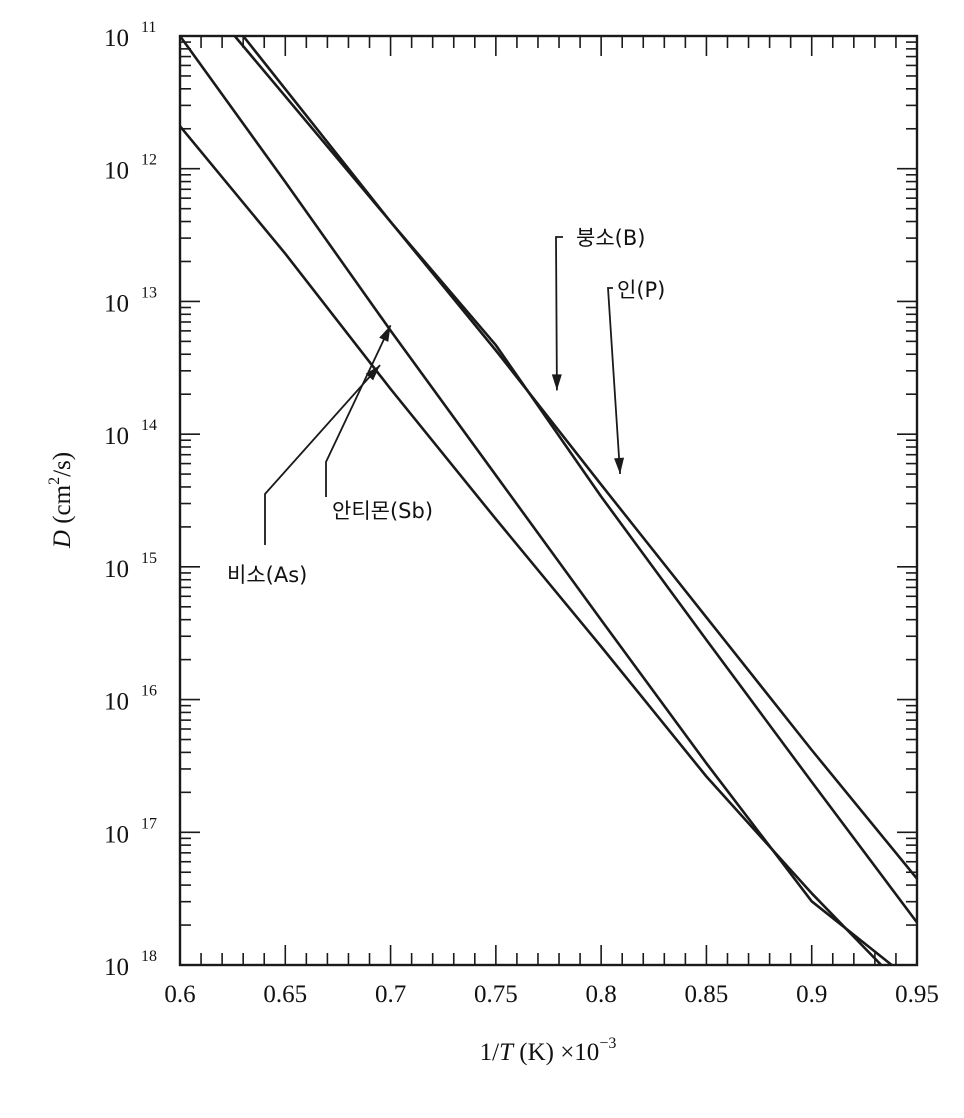  I want to click on x-tick-label: 0.75, so click(496, 994).